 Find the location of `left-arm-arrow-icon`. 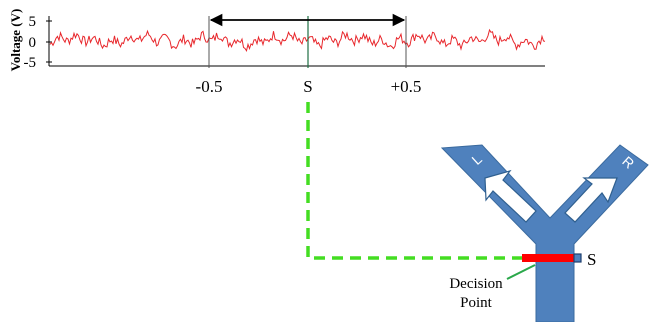

left-arm-arrow-icon is located at coordinates (510, 196).